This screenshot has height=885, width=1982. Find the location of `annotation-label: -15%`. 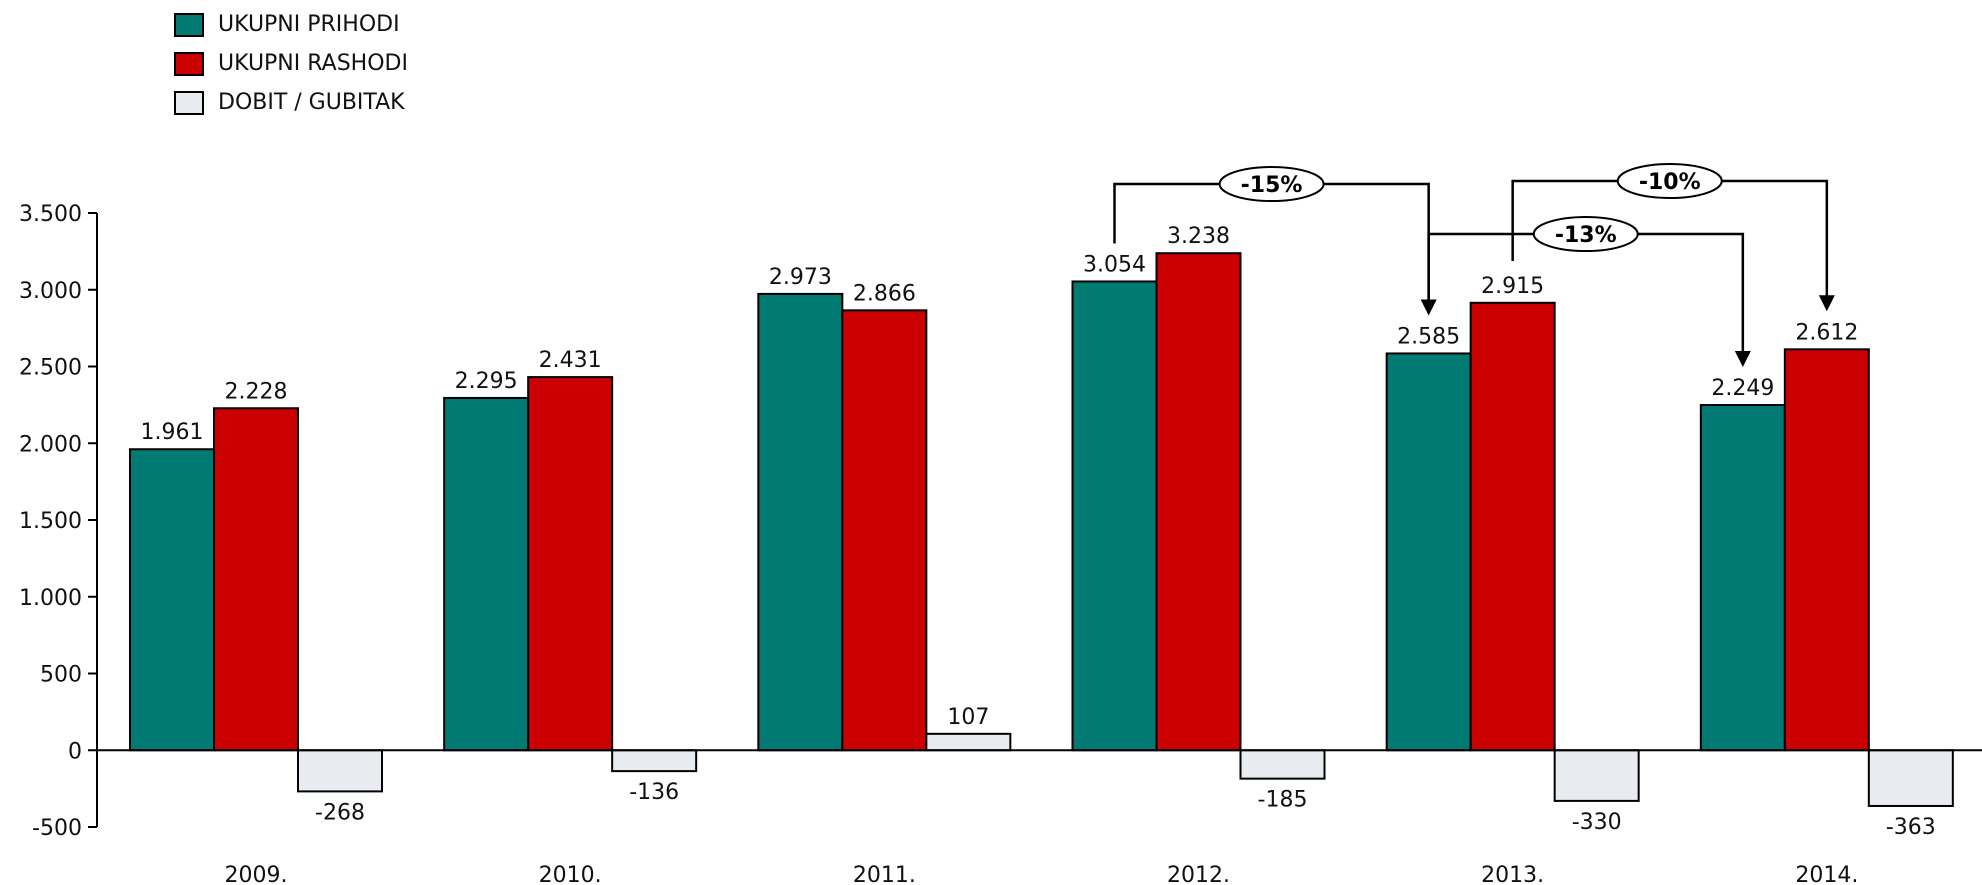

annotation-label: -15% is located at coordinates (1272, 185).